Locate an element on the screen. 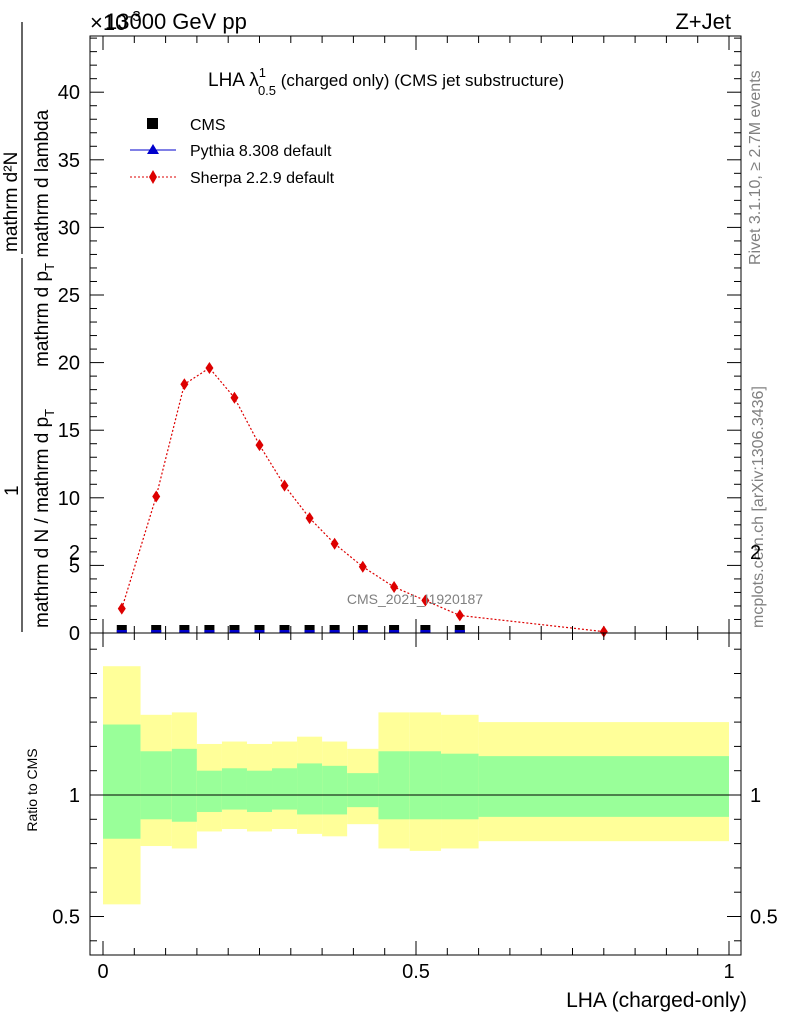  y-tick-label: 25 is located at coordinates (69, 296).